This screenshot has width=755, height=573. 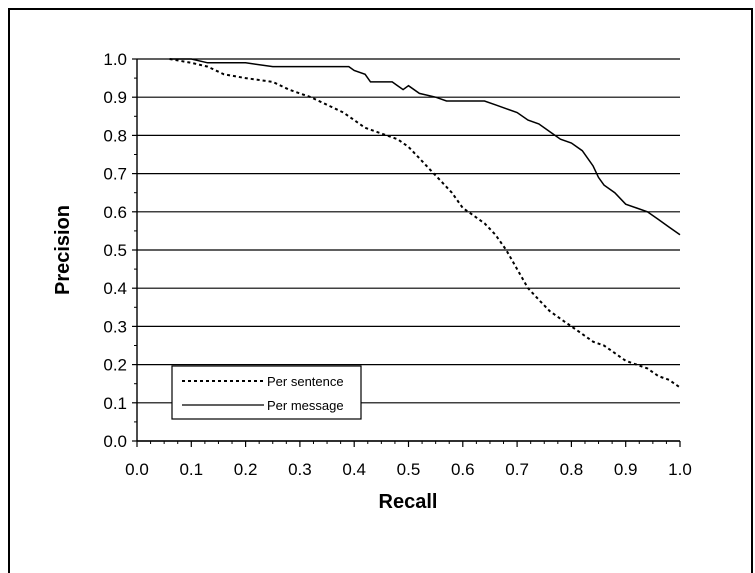 What do you see at coordinates (354, 469) in the screenshot?
I see `x-tick-label: 0.4` at bounding box center [354, 469].